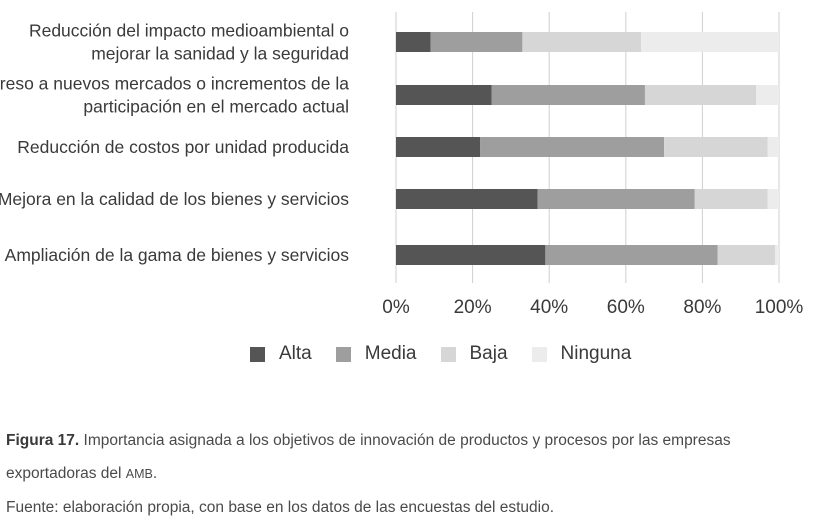 The image size is (824, 527). I want to click on legend-item-ninguna: Ninguna, so click(581, 354).